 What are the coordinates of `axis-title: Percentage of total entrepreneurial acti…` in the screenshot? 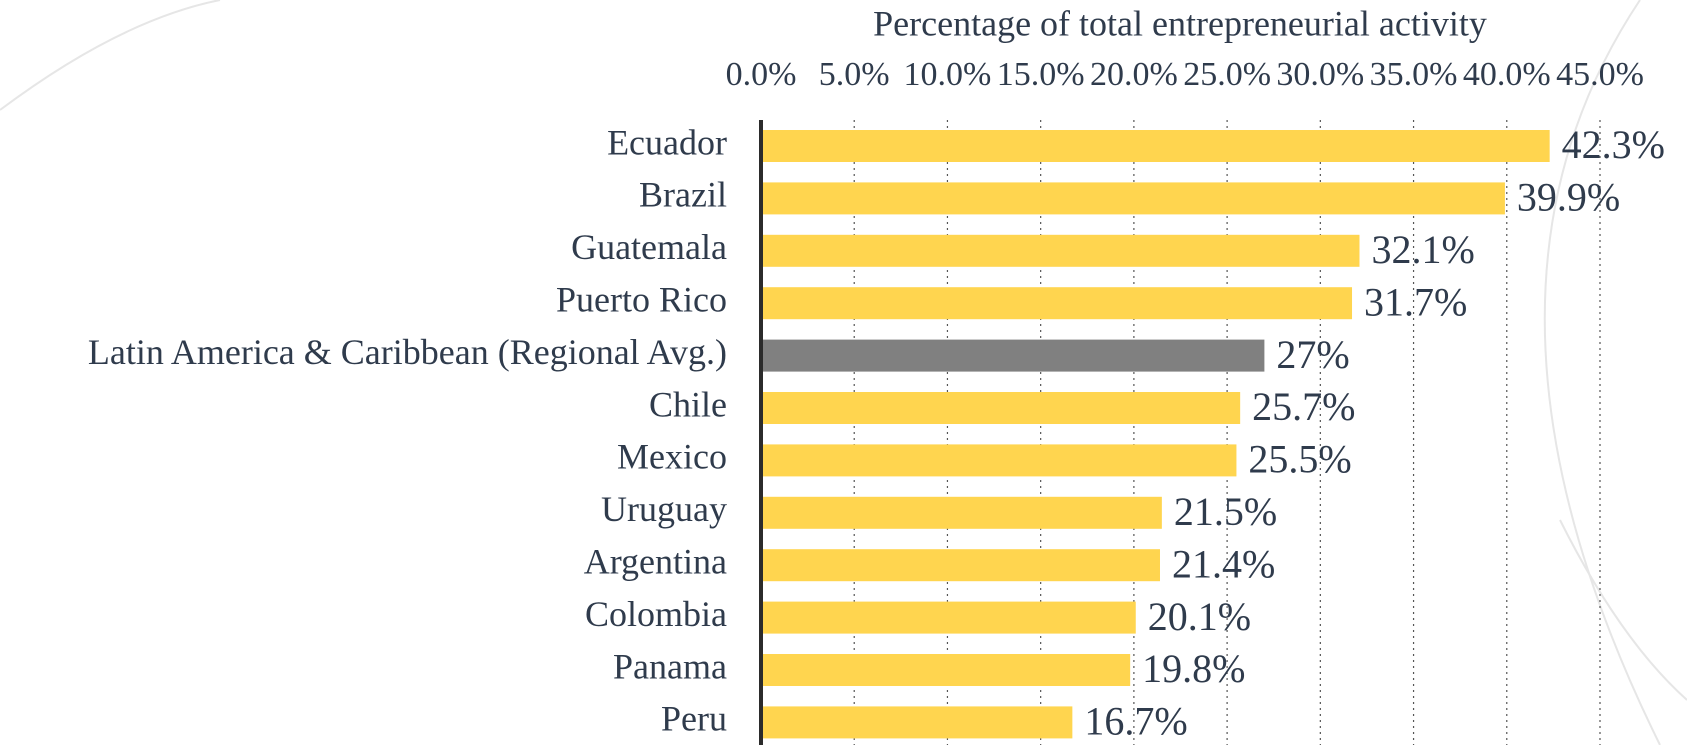 It's located at (1180, 23).